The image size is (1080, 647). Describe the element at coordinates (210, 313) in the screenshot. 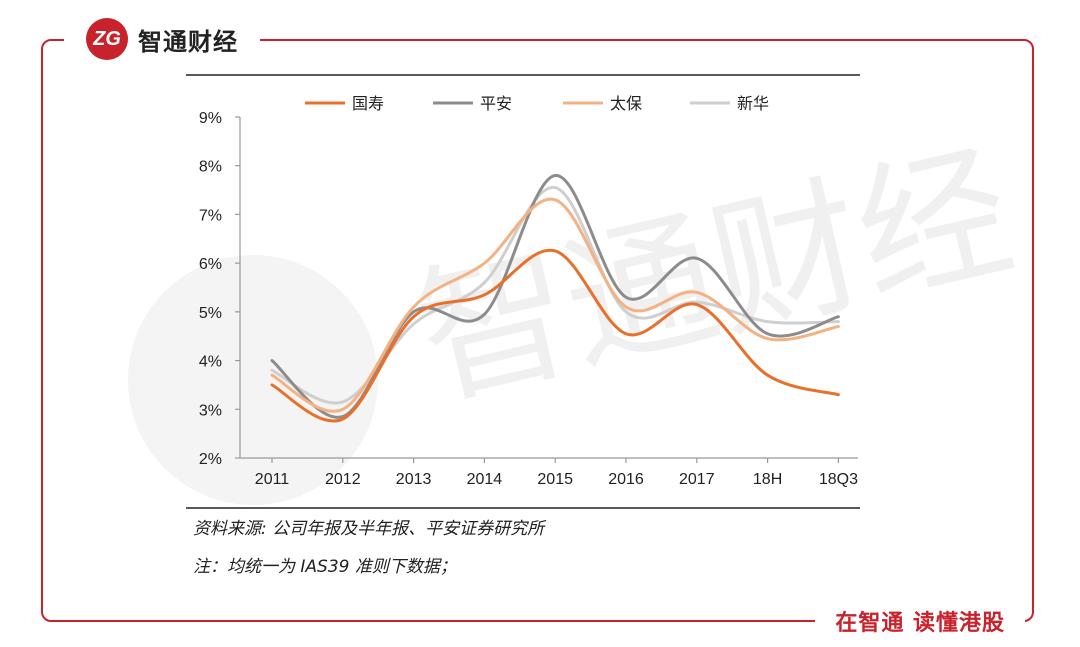

I see `y-tick-label: 5%` at that location.